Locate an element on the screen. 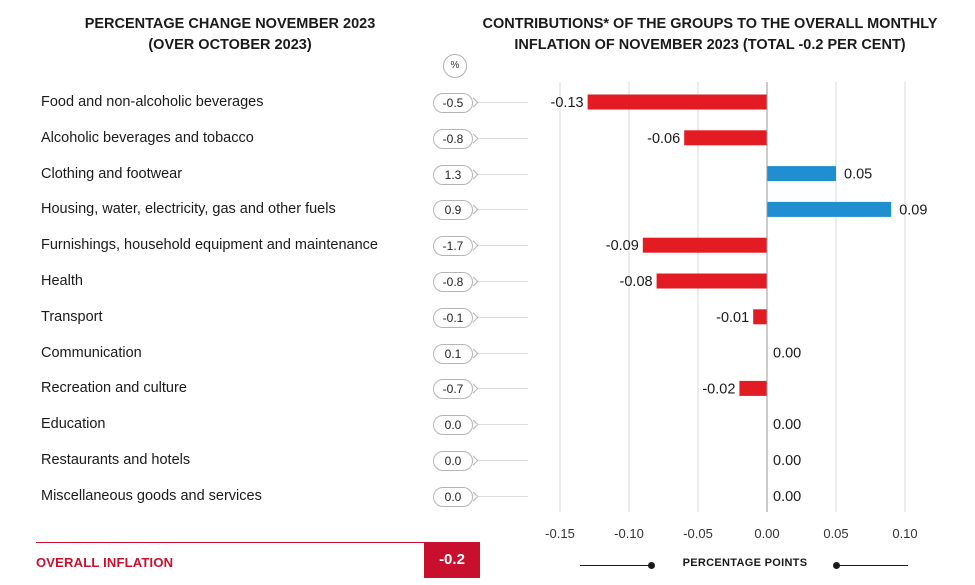  x-tick-label: 0.05 is located at coordinates (835, 533).